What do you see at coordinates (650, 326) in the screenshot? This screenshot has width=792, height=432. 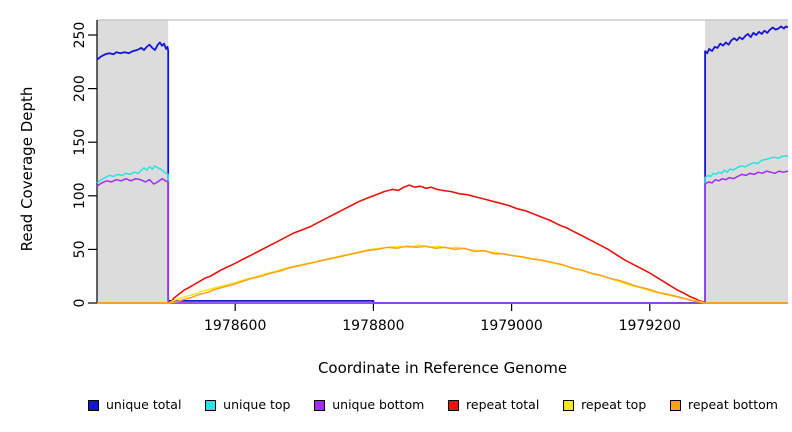 I see `x-tick-label: 1979200` at bounding box center [650, 326].